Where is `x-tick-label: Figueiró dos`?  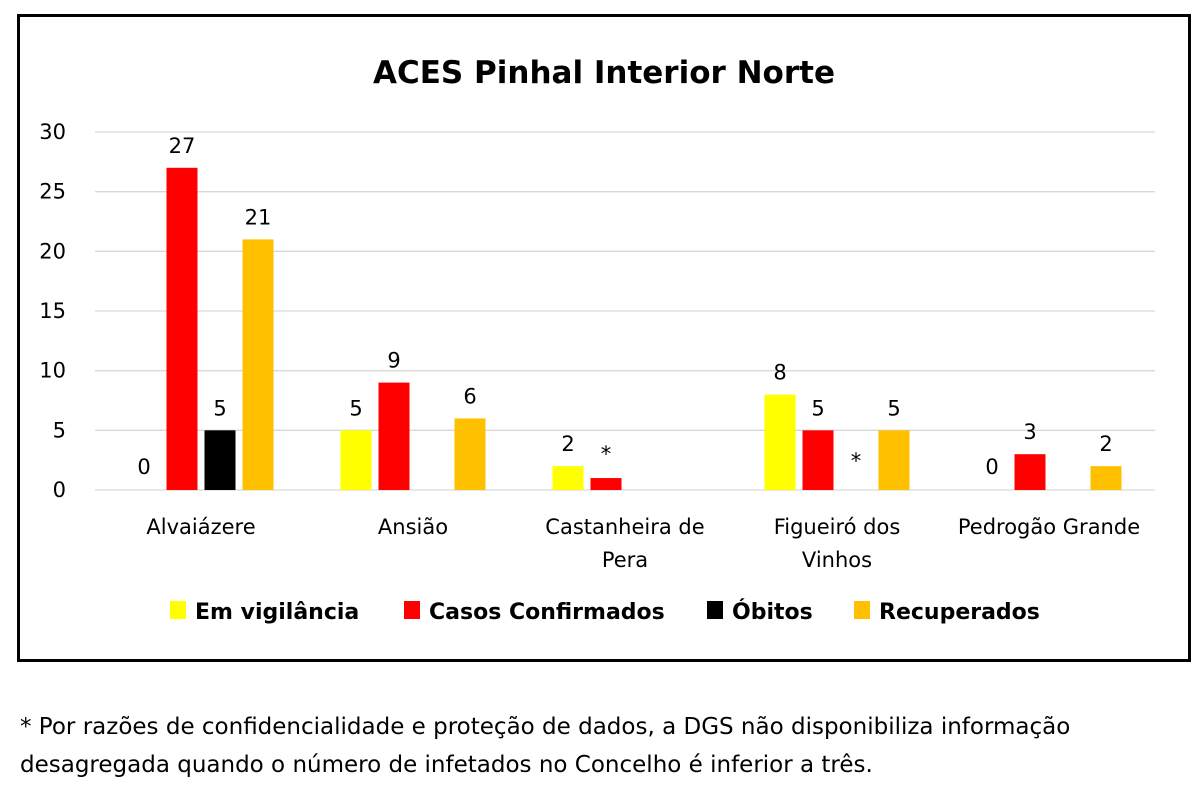 x-tick-label: Figueiró dos is located at coordinates (837, 527).